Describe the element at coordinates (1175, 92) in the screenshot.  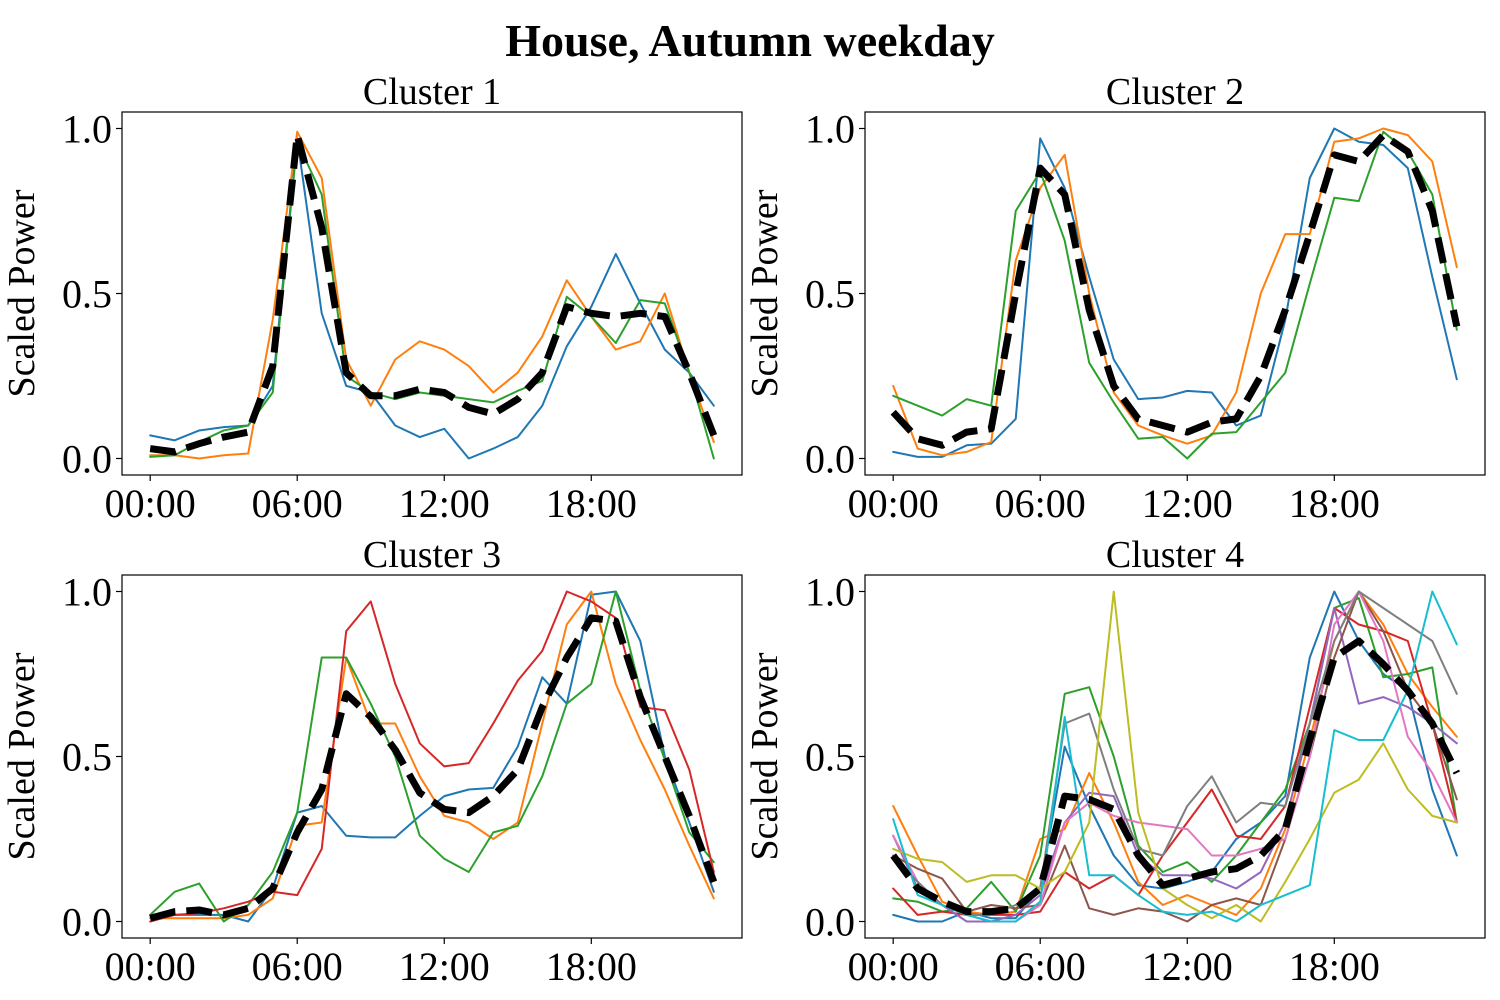
I see `subplot-title: Cluster 2` at that location.